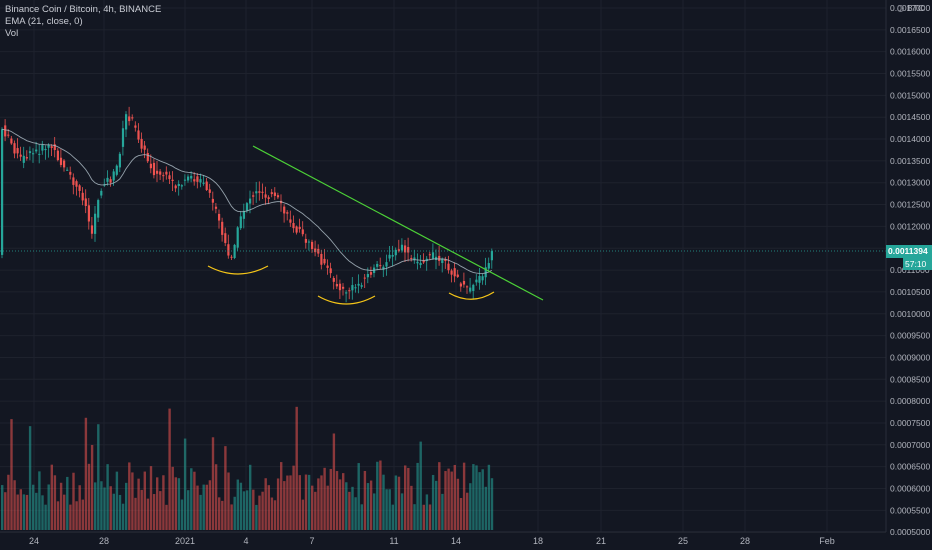 This screenshot has width=932, height=550. What do you see at coordinates (83, 9) in the screenshot?
I see `symbol-title: Binance Coin / Bitcoin, 4h, BINANCE` at bounding box center [83, 9].